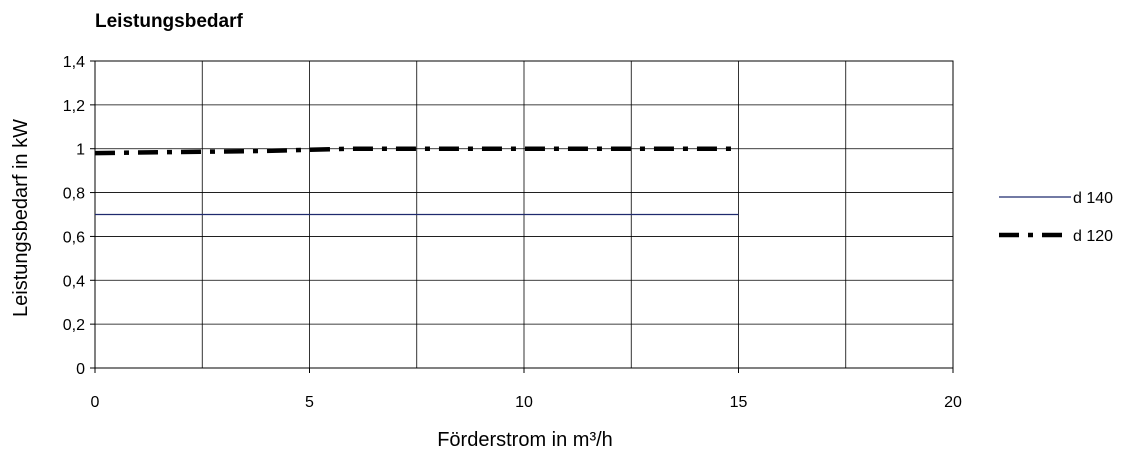 Image resolution: width=1139 pixels, height=459 pixels. I want to click on y-tick-label: 0,4, so click(74, 281).